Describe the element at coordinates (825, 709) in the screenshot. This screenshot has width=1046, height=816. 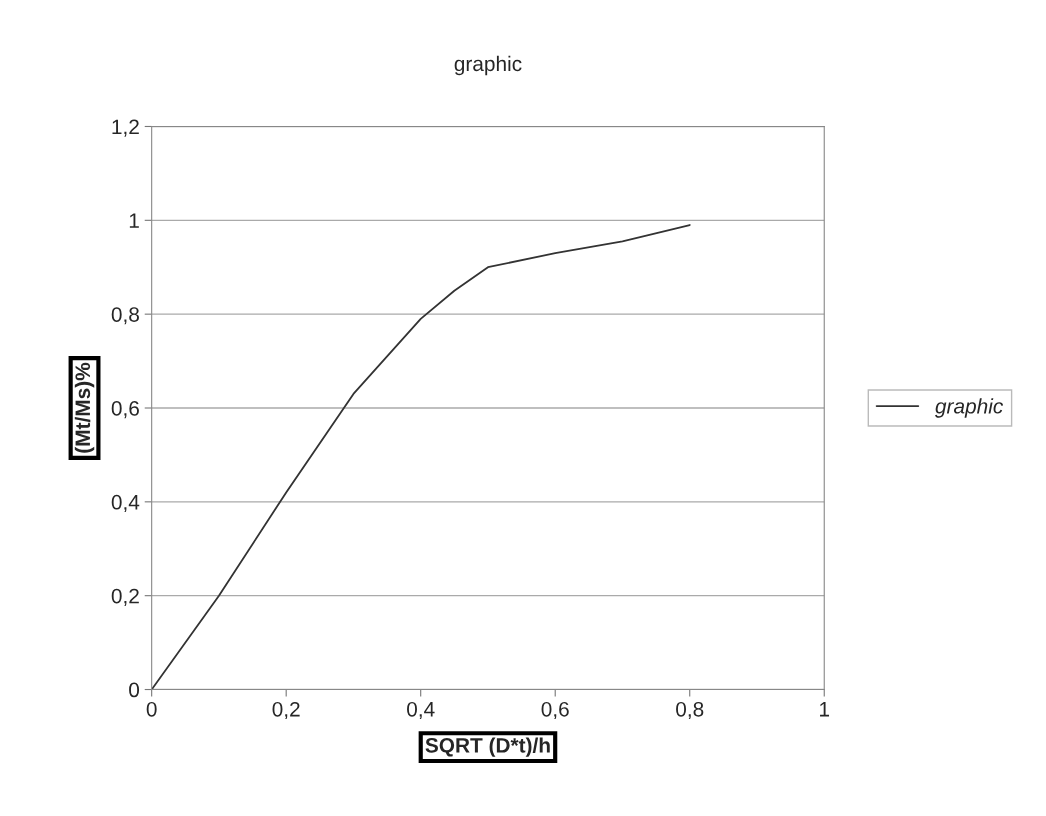
I see `x-tick-label: 1` at that location.